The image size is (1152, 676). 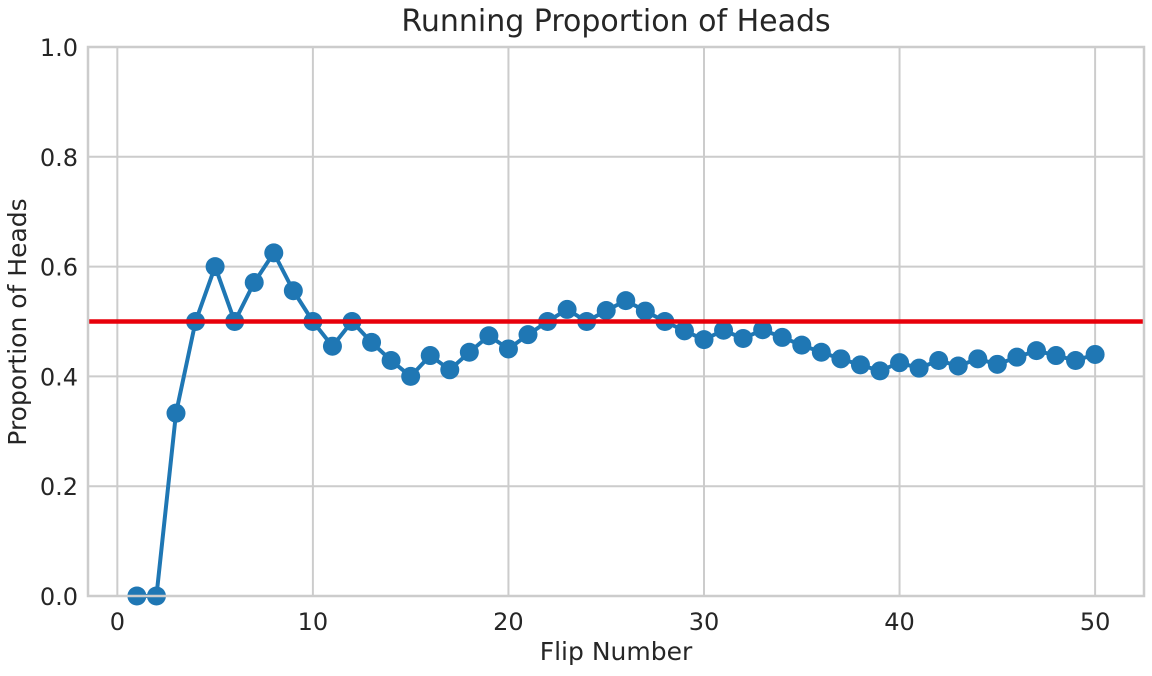 What do you see at coordinates (899, 622) in the screenshot?
I see `x-tick-label: 40` at bounding box center [899, 622].